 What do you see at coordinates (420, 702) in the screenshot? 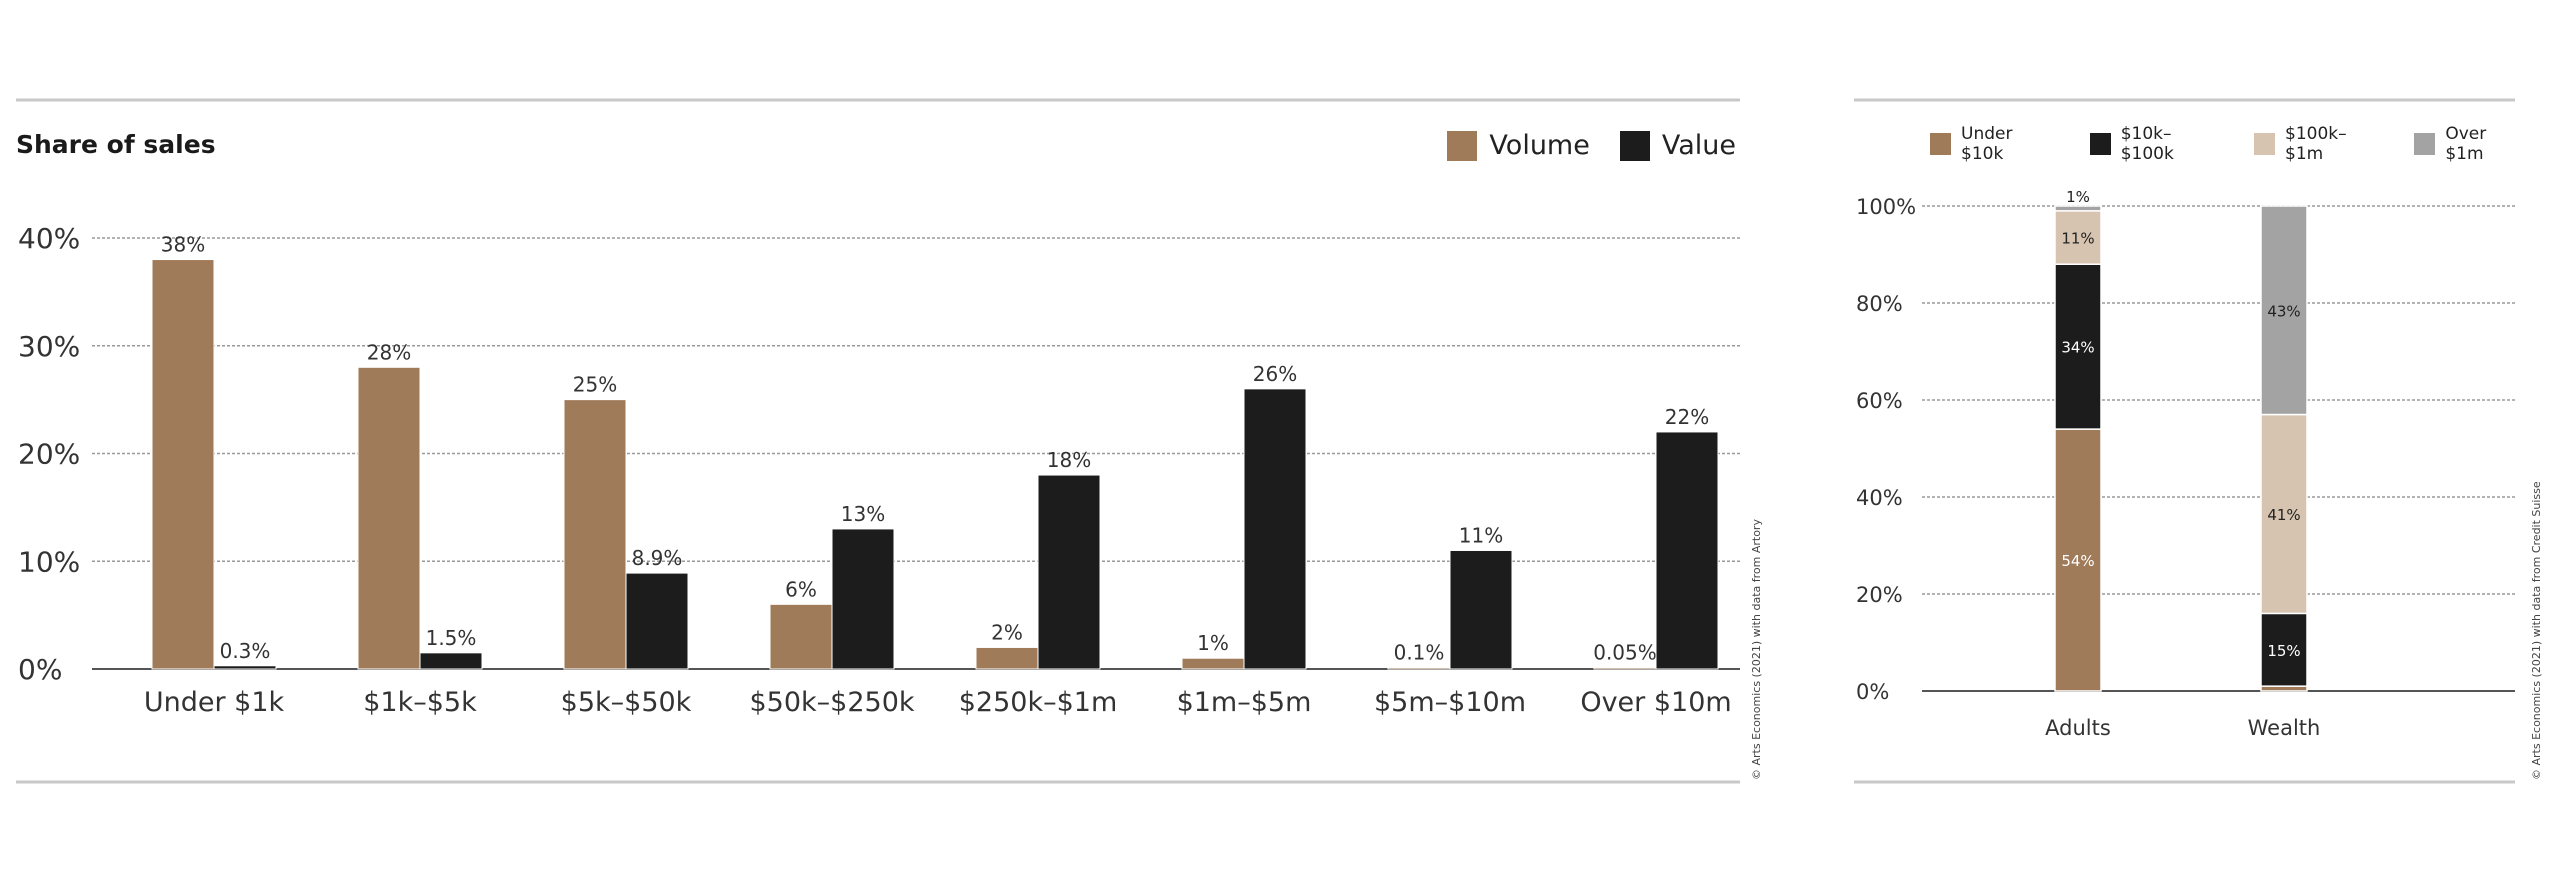
I see `x-tick-label: $1k–$5k` at bounding box center [420, 702].